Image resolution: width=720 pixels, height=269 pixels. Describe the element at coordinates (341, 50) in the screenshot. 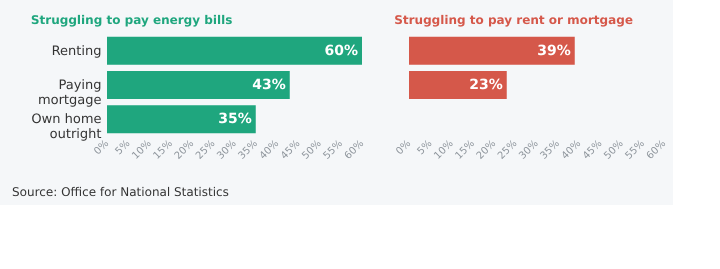

I see `data-label: 60%` at that location.